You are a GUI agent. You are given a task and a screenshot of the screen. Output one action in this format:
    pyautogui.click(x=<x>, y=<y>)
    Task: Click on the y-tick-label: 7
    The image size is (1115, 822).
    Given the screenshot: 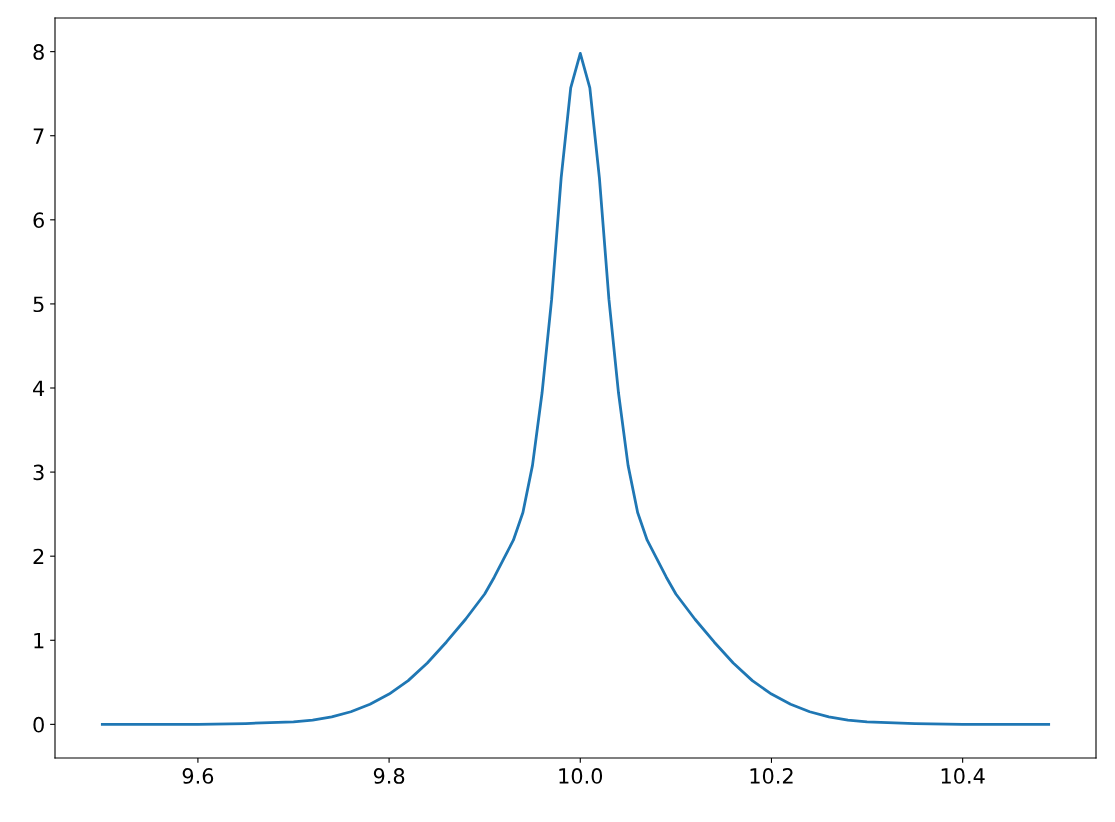 What is the action you would take?
    pyautogui.click(x=38, y=136)
    